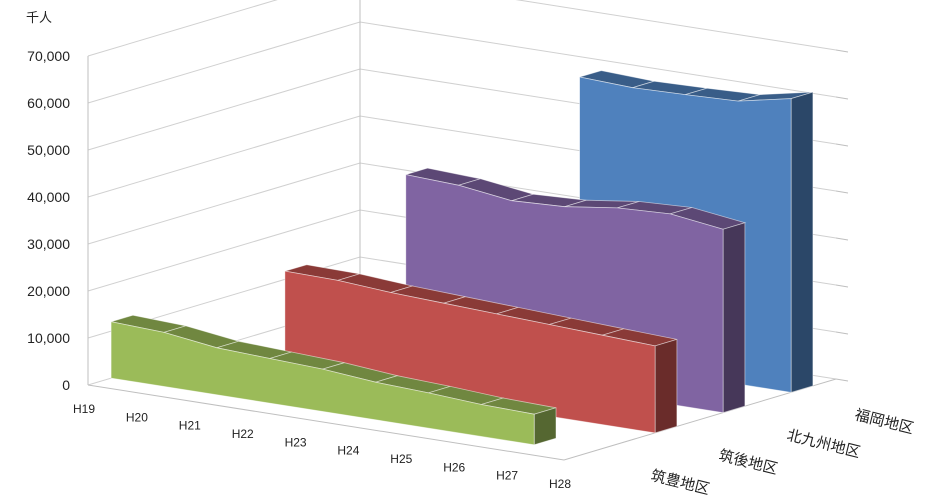  Describe the element at coordinates (748, 462) in the screenshot. I see `series-label: 筑後地区` at that location.